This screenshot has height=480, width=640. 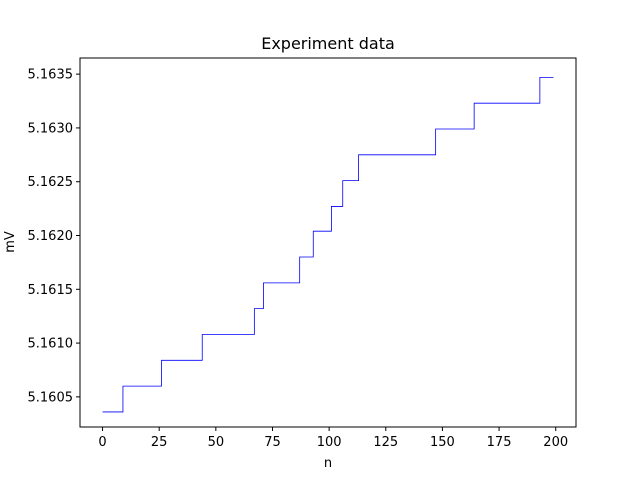 What do you see at coordinates (51, 344) in the screenshot?
I see `y-tick-label: 5.1610` at bounding box center [51, 344].